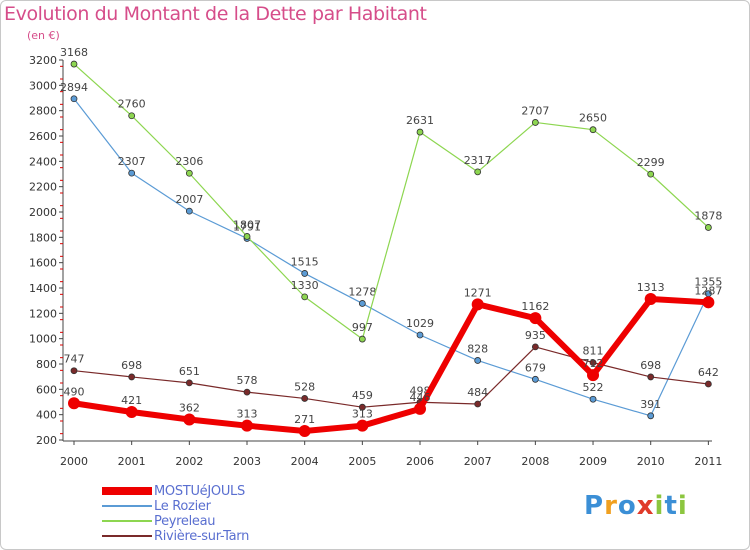 The width and height of the screenshot is (750, 550). I want to click on y-tick-label: 1600, so click(43, 263).